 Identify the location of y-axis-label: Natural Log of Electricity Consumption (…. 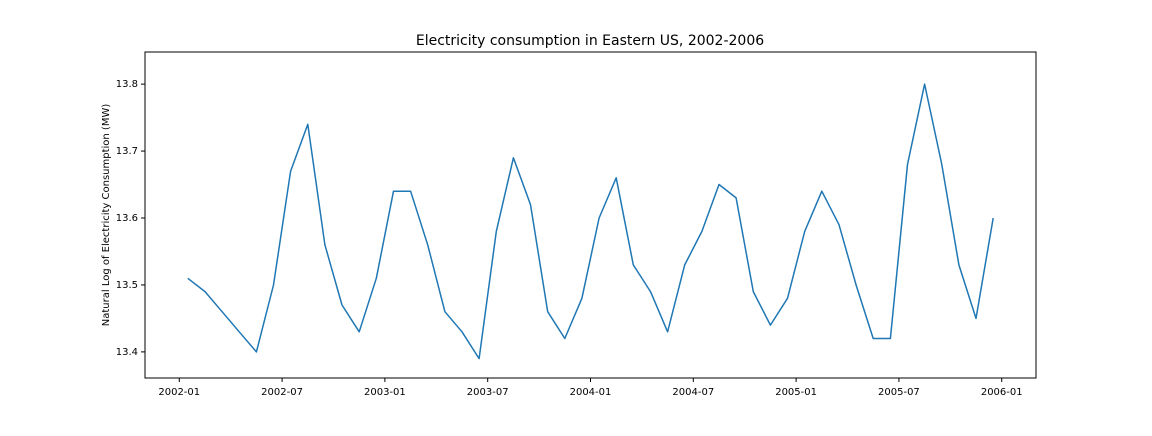
(106, 215).